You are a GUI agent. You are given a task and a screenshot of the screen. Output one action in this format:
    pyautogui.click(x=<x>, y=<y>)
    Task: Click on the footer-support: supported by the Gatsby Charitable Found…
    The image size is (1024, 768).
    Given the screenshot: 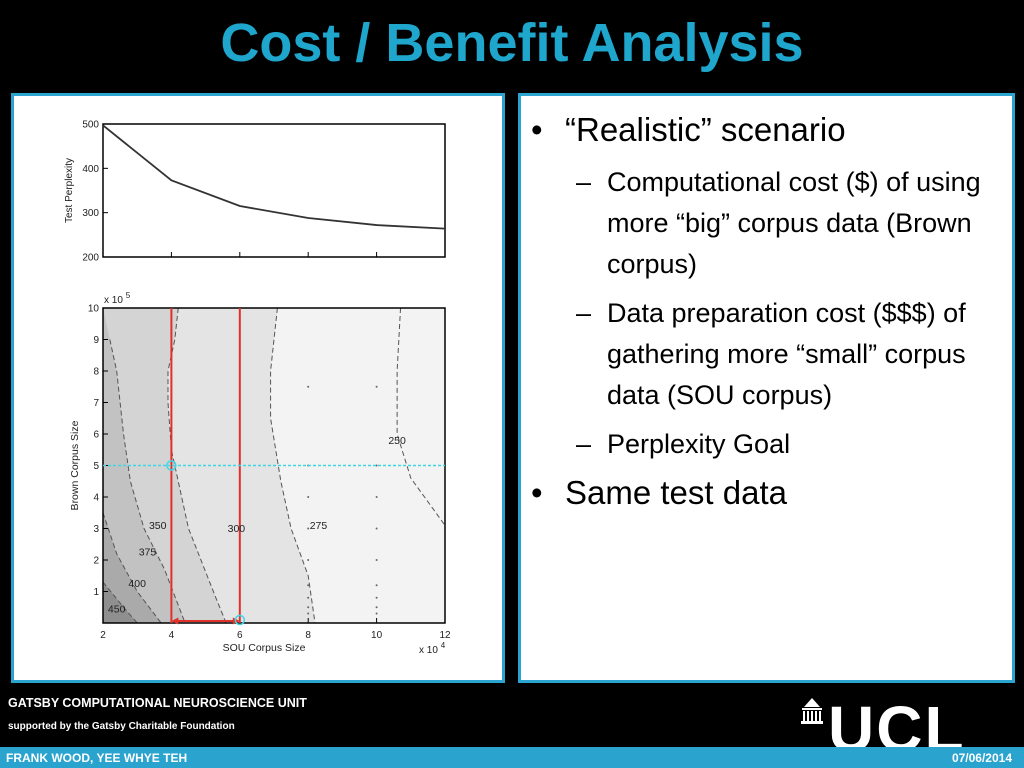 What is the action you would take?
    pyautogui.click(x=121, y=726)
    